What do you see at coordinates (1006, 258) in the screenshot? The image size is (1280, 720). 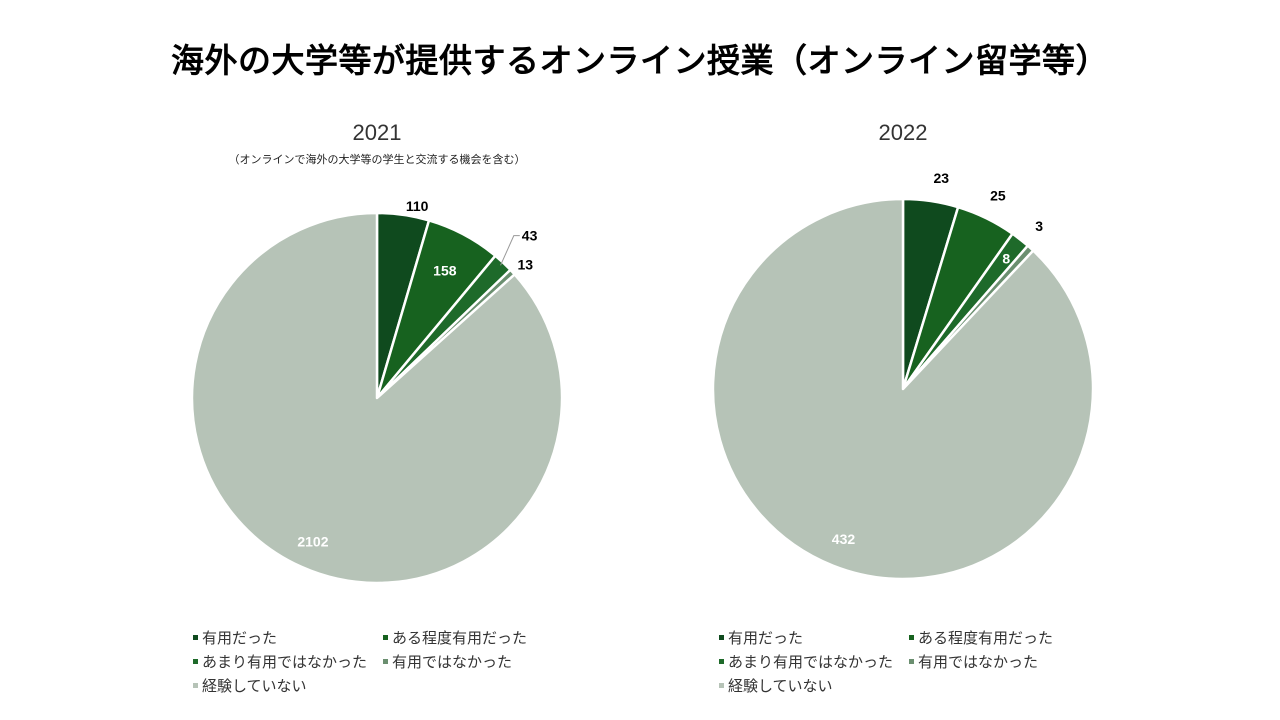 I see `data-label: 8` at bounding box center [1006, 258].